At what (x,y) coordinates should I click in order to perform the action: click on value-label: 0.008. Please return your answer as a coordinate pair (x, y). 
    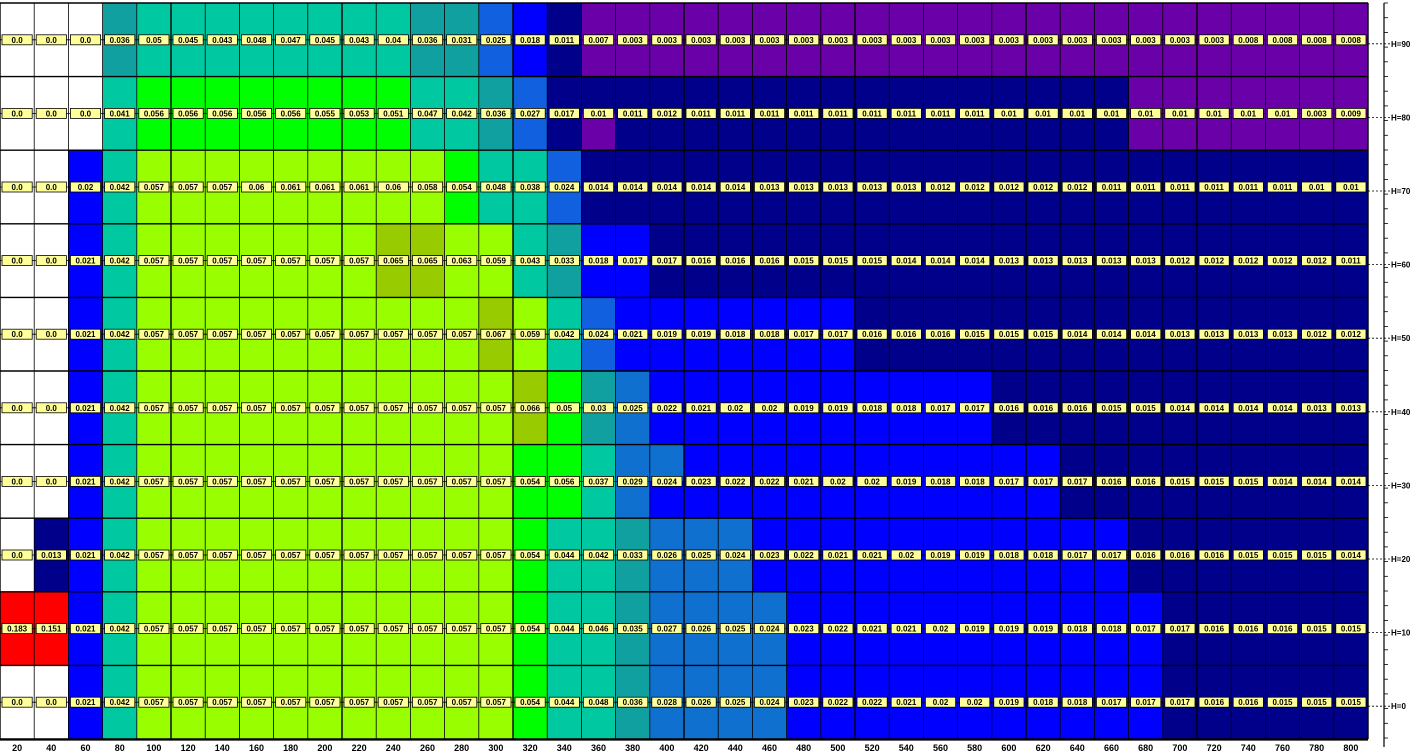
    Looking at the image, I should click on (1317, 40).